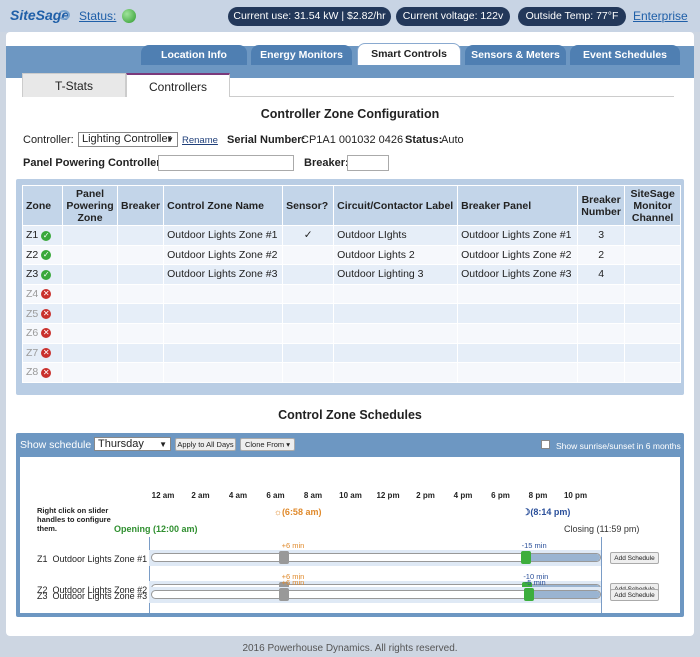 The height and width of the screenshot is (657, 700). What do you see at coordinates (326, 163) in the screenshot?
I see `breaker-label: Breaker:` at bounding box center [326, 163].